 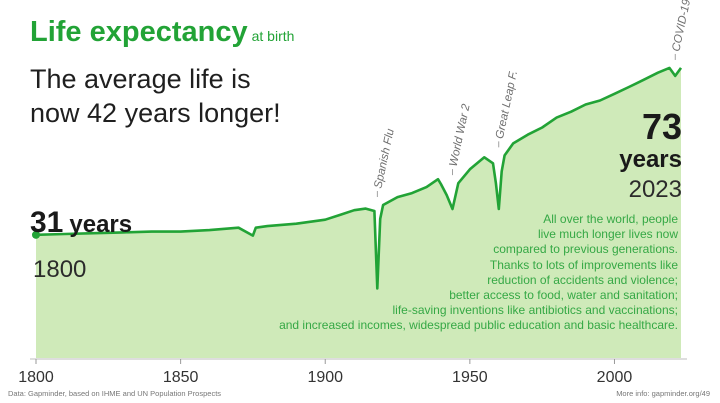 I want to click on chart-title: Life expectancy at birth, so click(x=162, y=32).